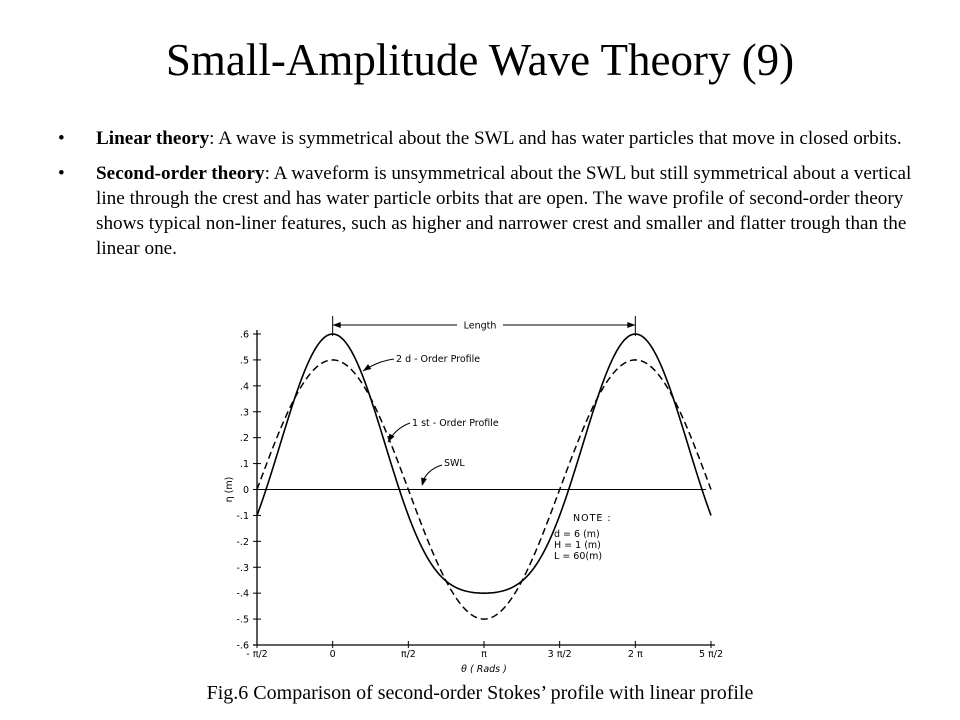  What do you see at coordinates (243, 646) in the screenshot?
I see `y-tick-label: -.6` at bounding box center [243, 646].